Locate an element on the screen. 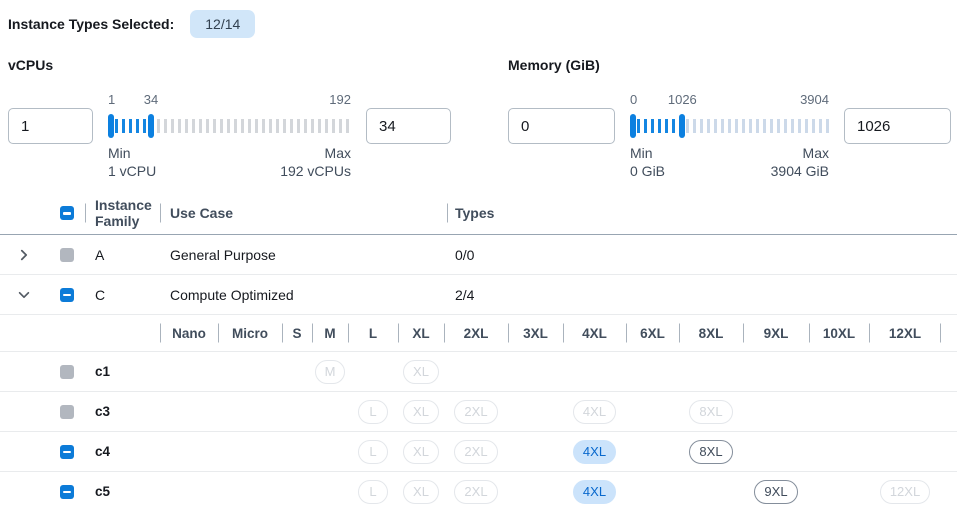  vcpus-slider-active-ticks is located at coordinates (129, 126).